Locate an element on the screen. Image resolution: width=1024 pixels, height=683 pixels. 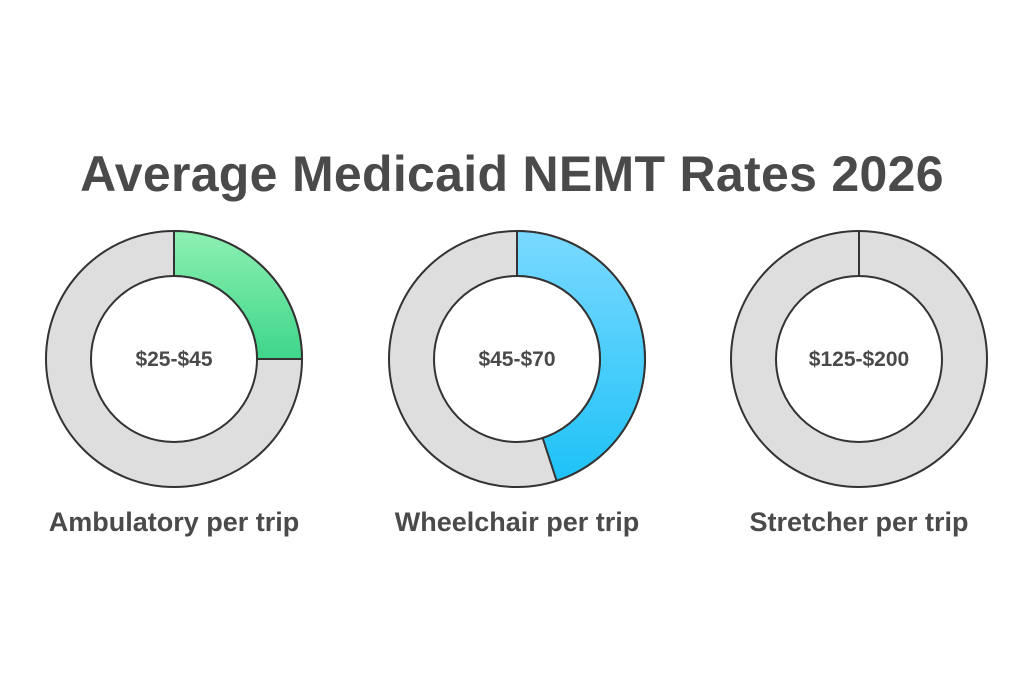
center-value-label: $45-$70 is located at coordinates (516, 359).